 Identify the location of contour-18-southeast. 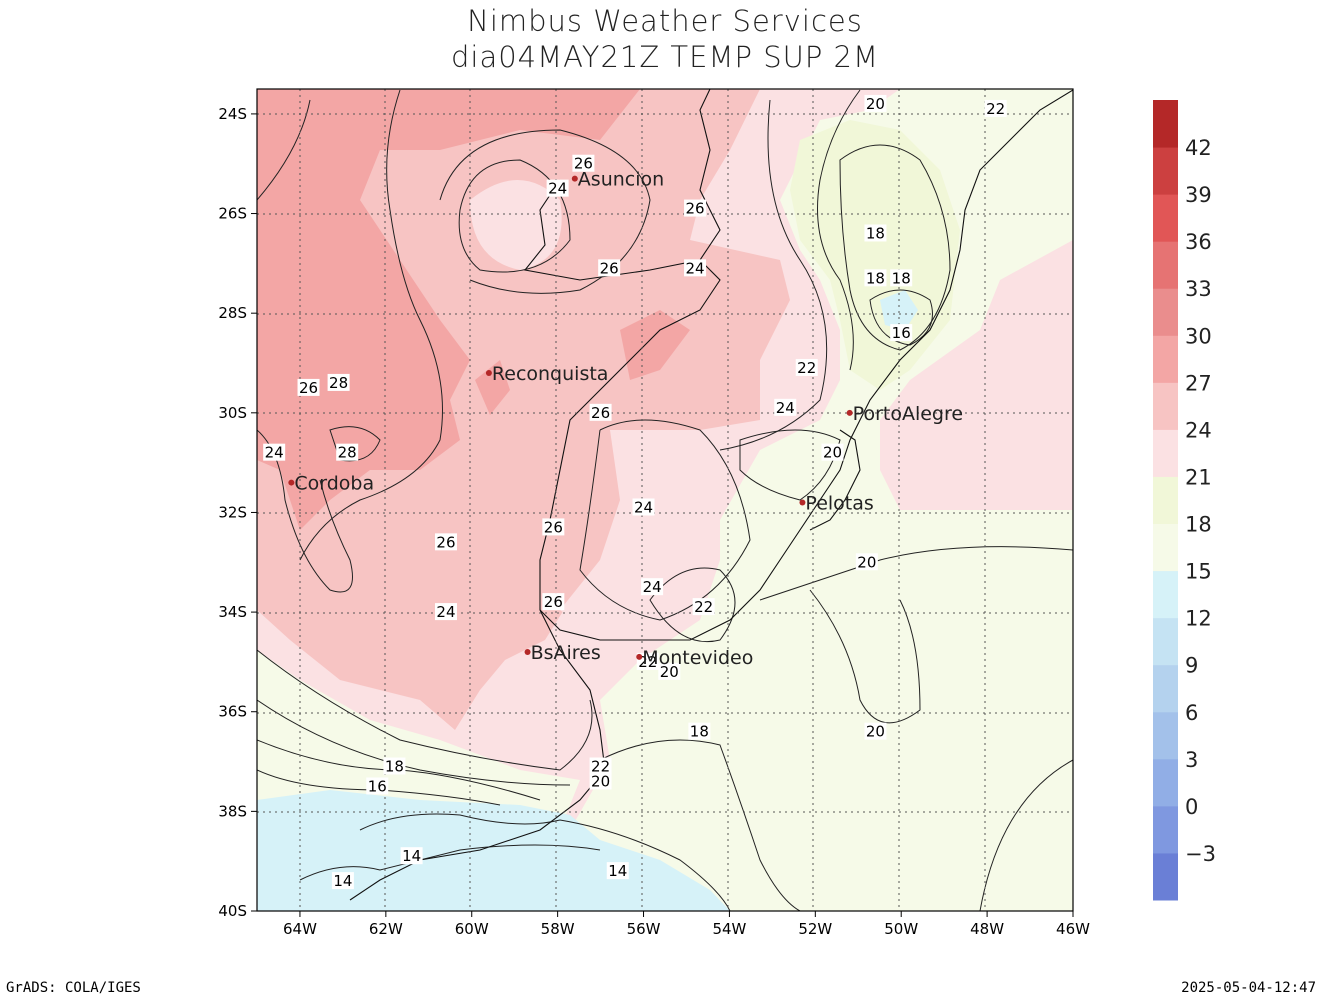
(1026, 835).